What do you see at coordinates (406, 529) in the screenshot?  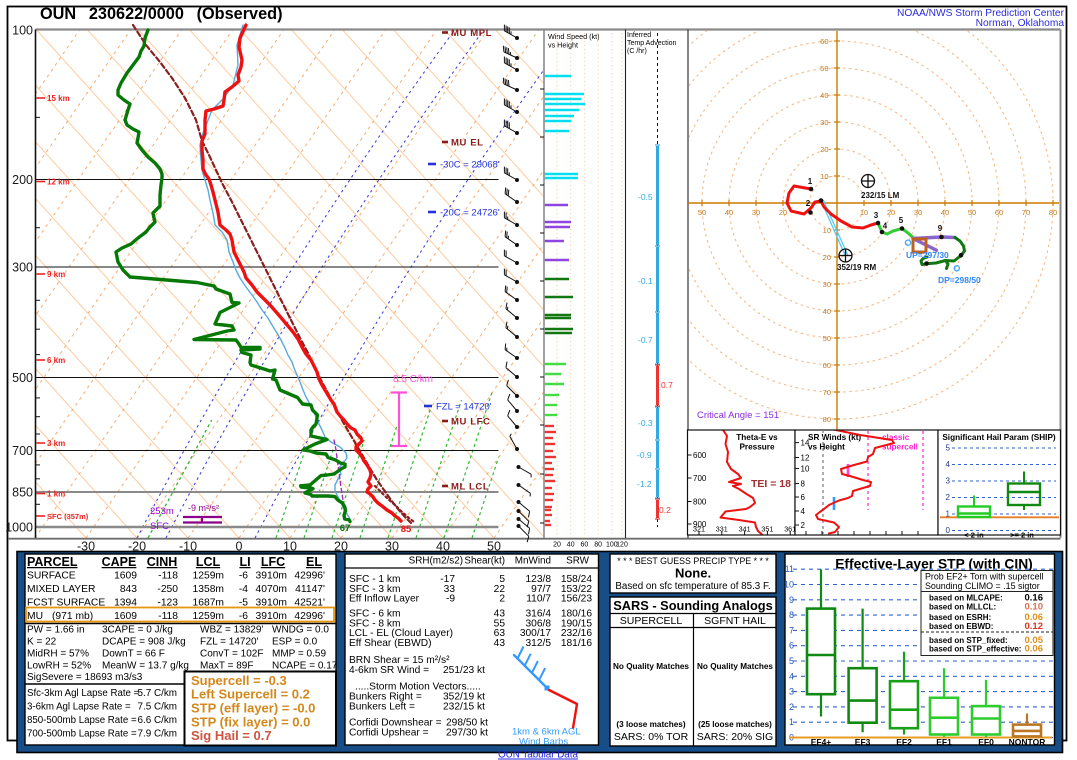 I see `svg-text: 85` at bounding box center [406, 529].